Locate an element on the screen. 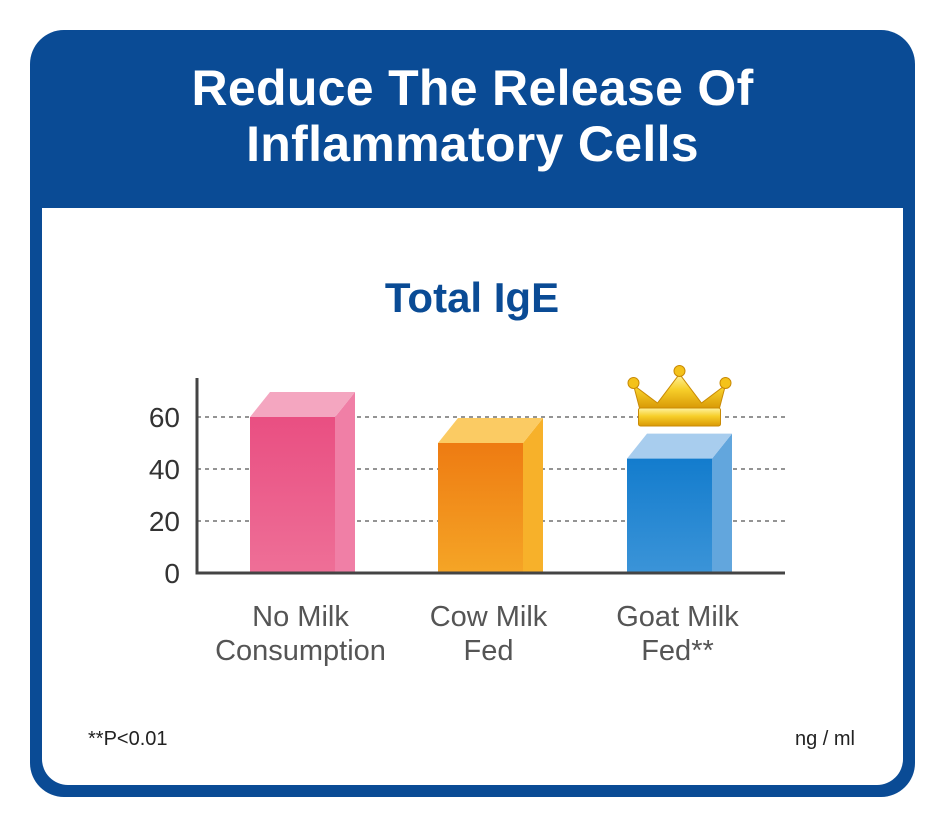 The width and height of the screenshot is (945, 827). unit-label: ng / ml is located at coordinates (824, 739).